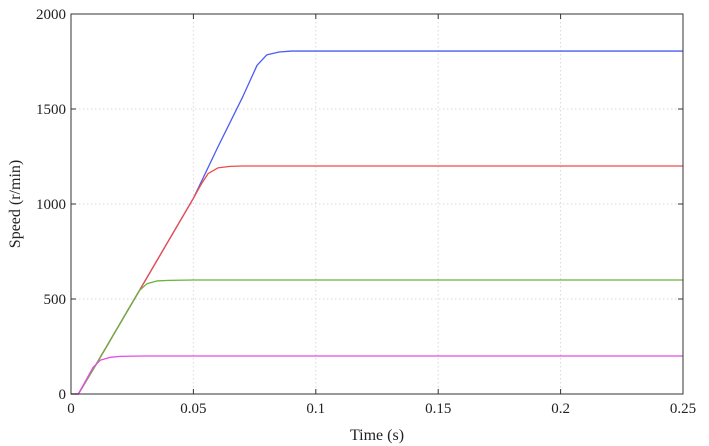 This screenshot has width=709, height=446. I want to click on y-tick-label: 0, so click(63, 395).